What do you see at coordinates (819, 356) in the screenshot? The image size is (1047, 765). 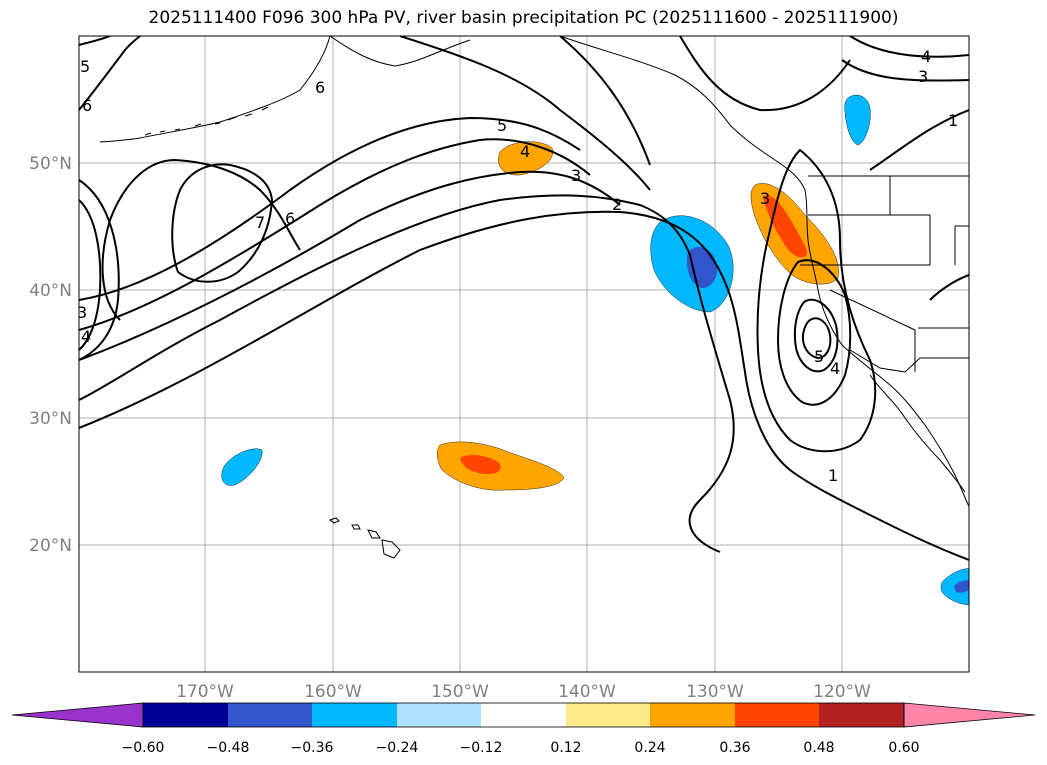 I see `contour-label-5-trough: 5` at bounding box center [819, 356].